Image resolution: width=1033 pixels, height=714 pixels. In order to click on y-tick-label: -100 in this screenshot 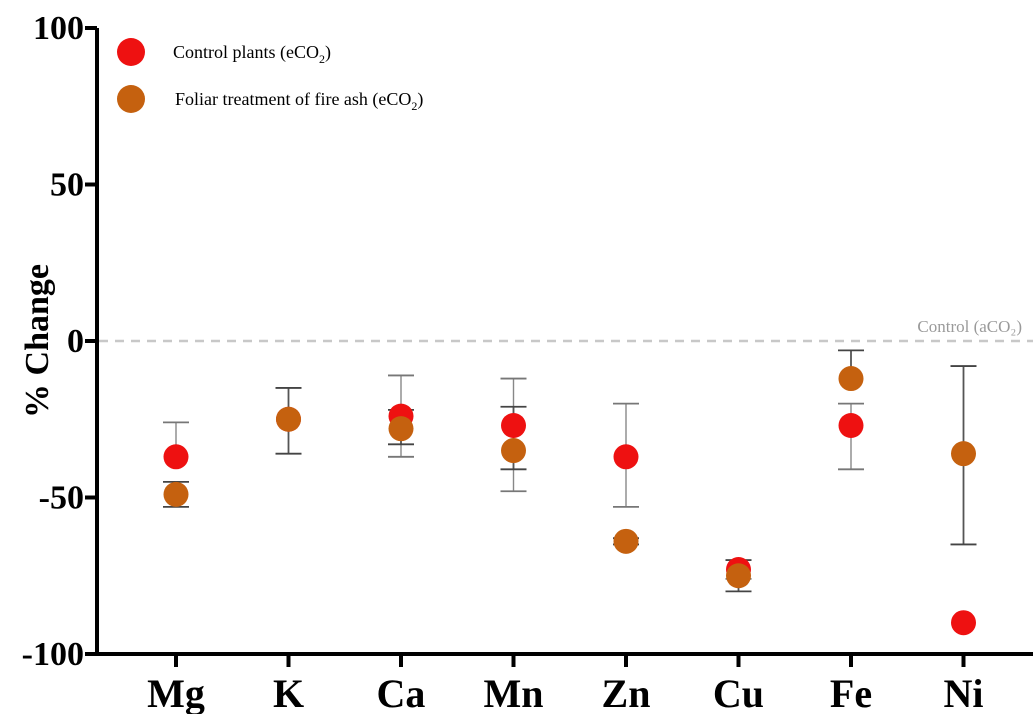, I will do `click(53, 654)`.